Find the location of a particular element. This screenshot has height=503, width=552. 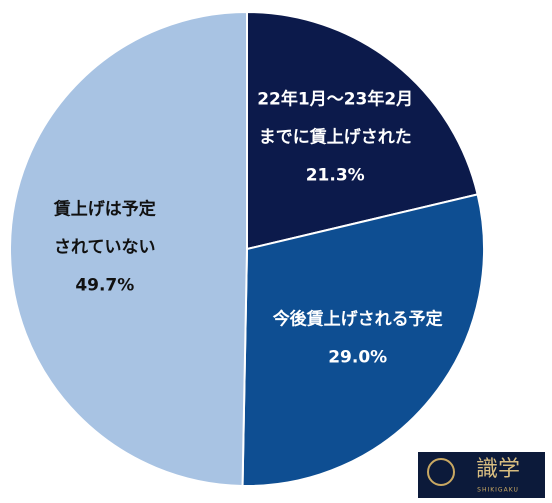

slice-label: 賃上げは予定 is located at coordinates (104, 209).